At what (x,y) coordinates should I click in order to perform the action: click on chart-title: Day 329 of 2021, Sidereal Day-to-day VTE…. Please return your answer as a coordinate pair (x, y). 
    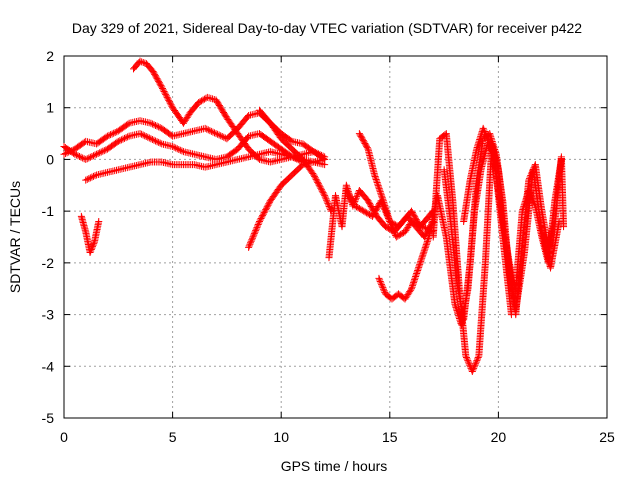
    Looking at the image, I should click on (327, 28).